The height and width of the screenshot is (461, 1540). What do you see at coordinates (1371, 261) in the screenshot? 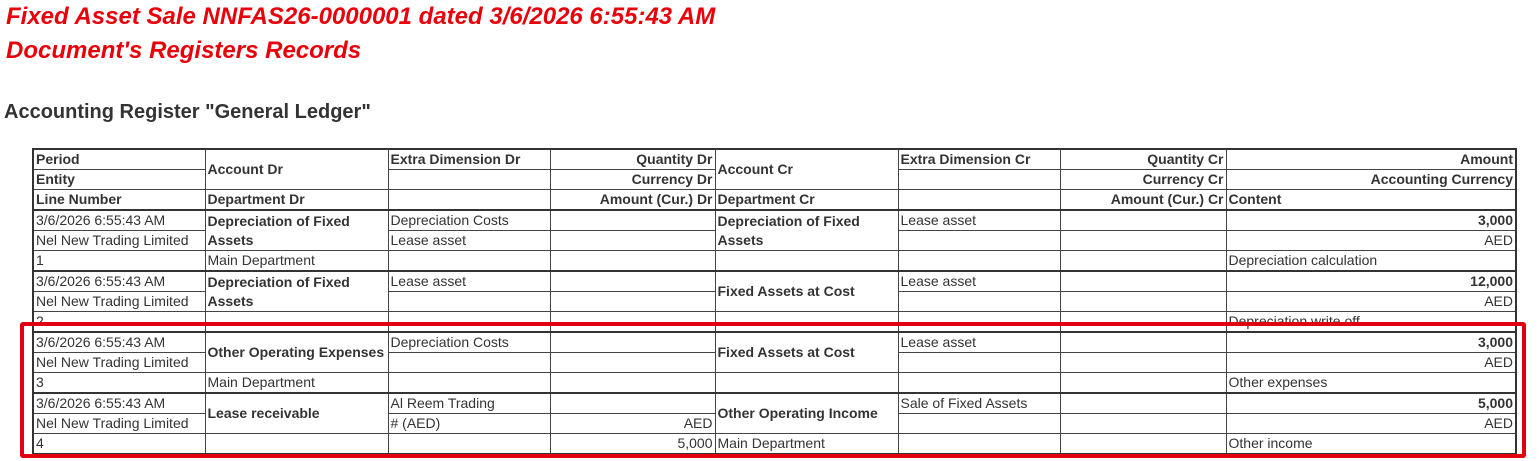
I see `content: Depreciation calculation` at bounding box center [1371, 261].